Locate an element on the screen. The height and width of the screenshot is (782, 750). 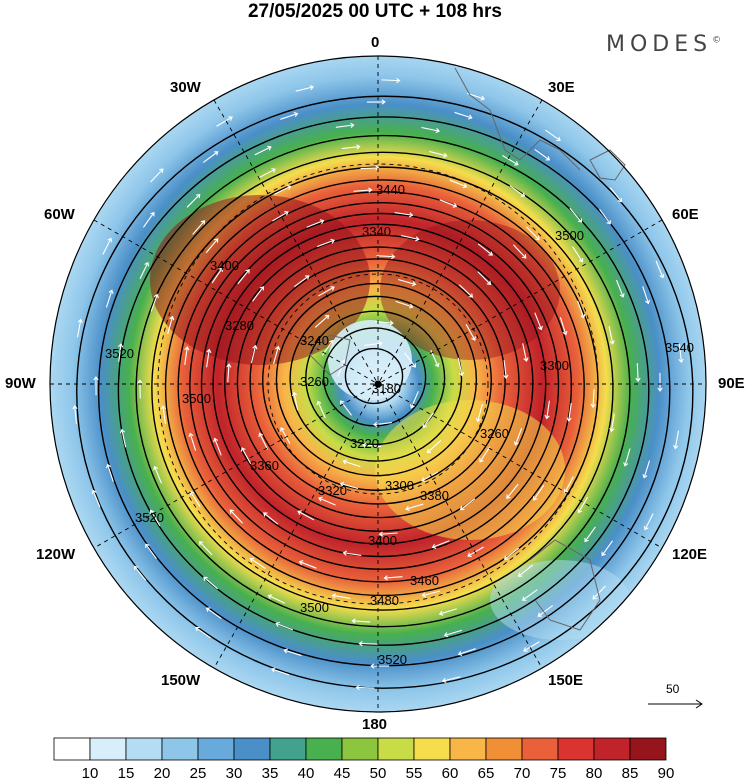
colorbar-tick-label: 75 is located at coordinates (558, 773).